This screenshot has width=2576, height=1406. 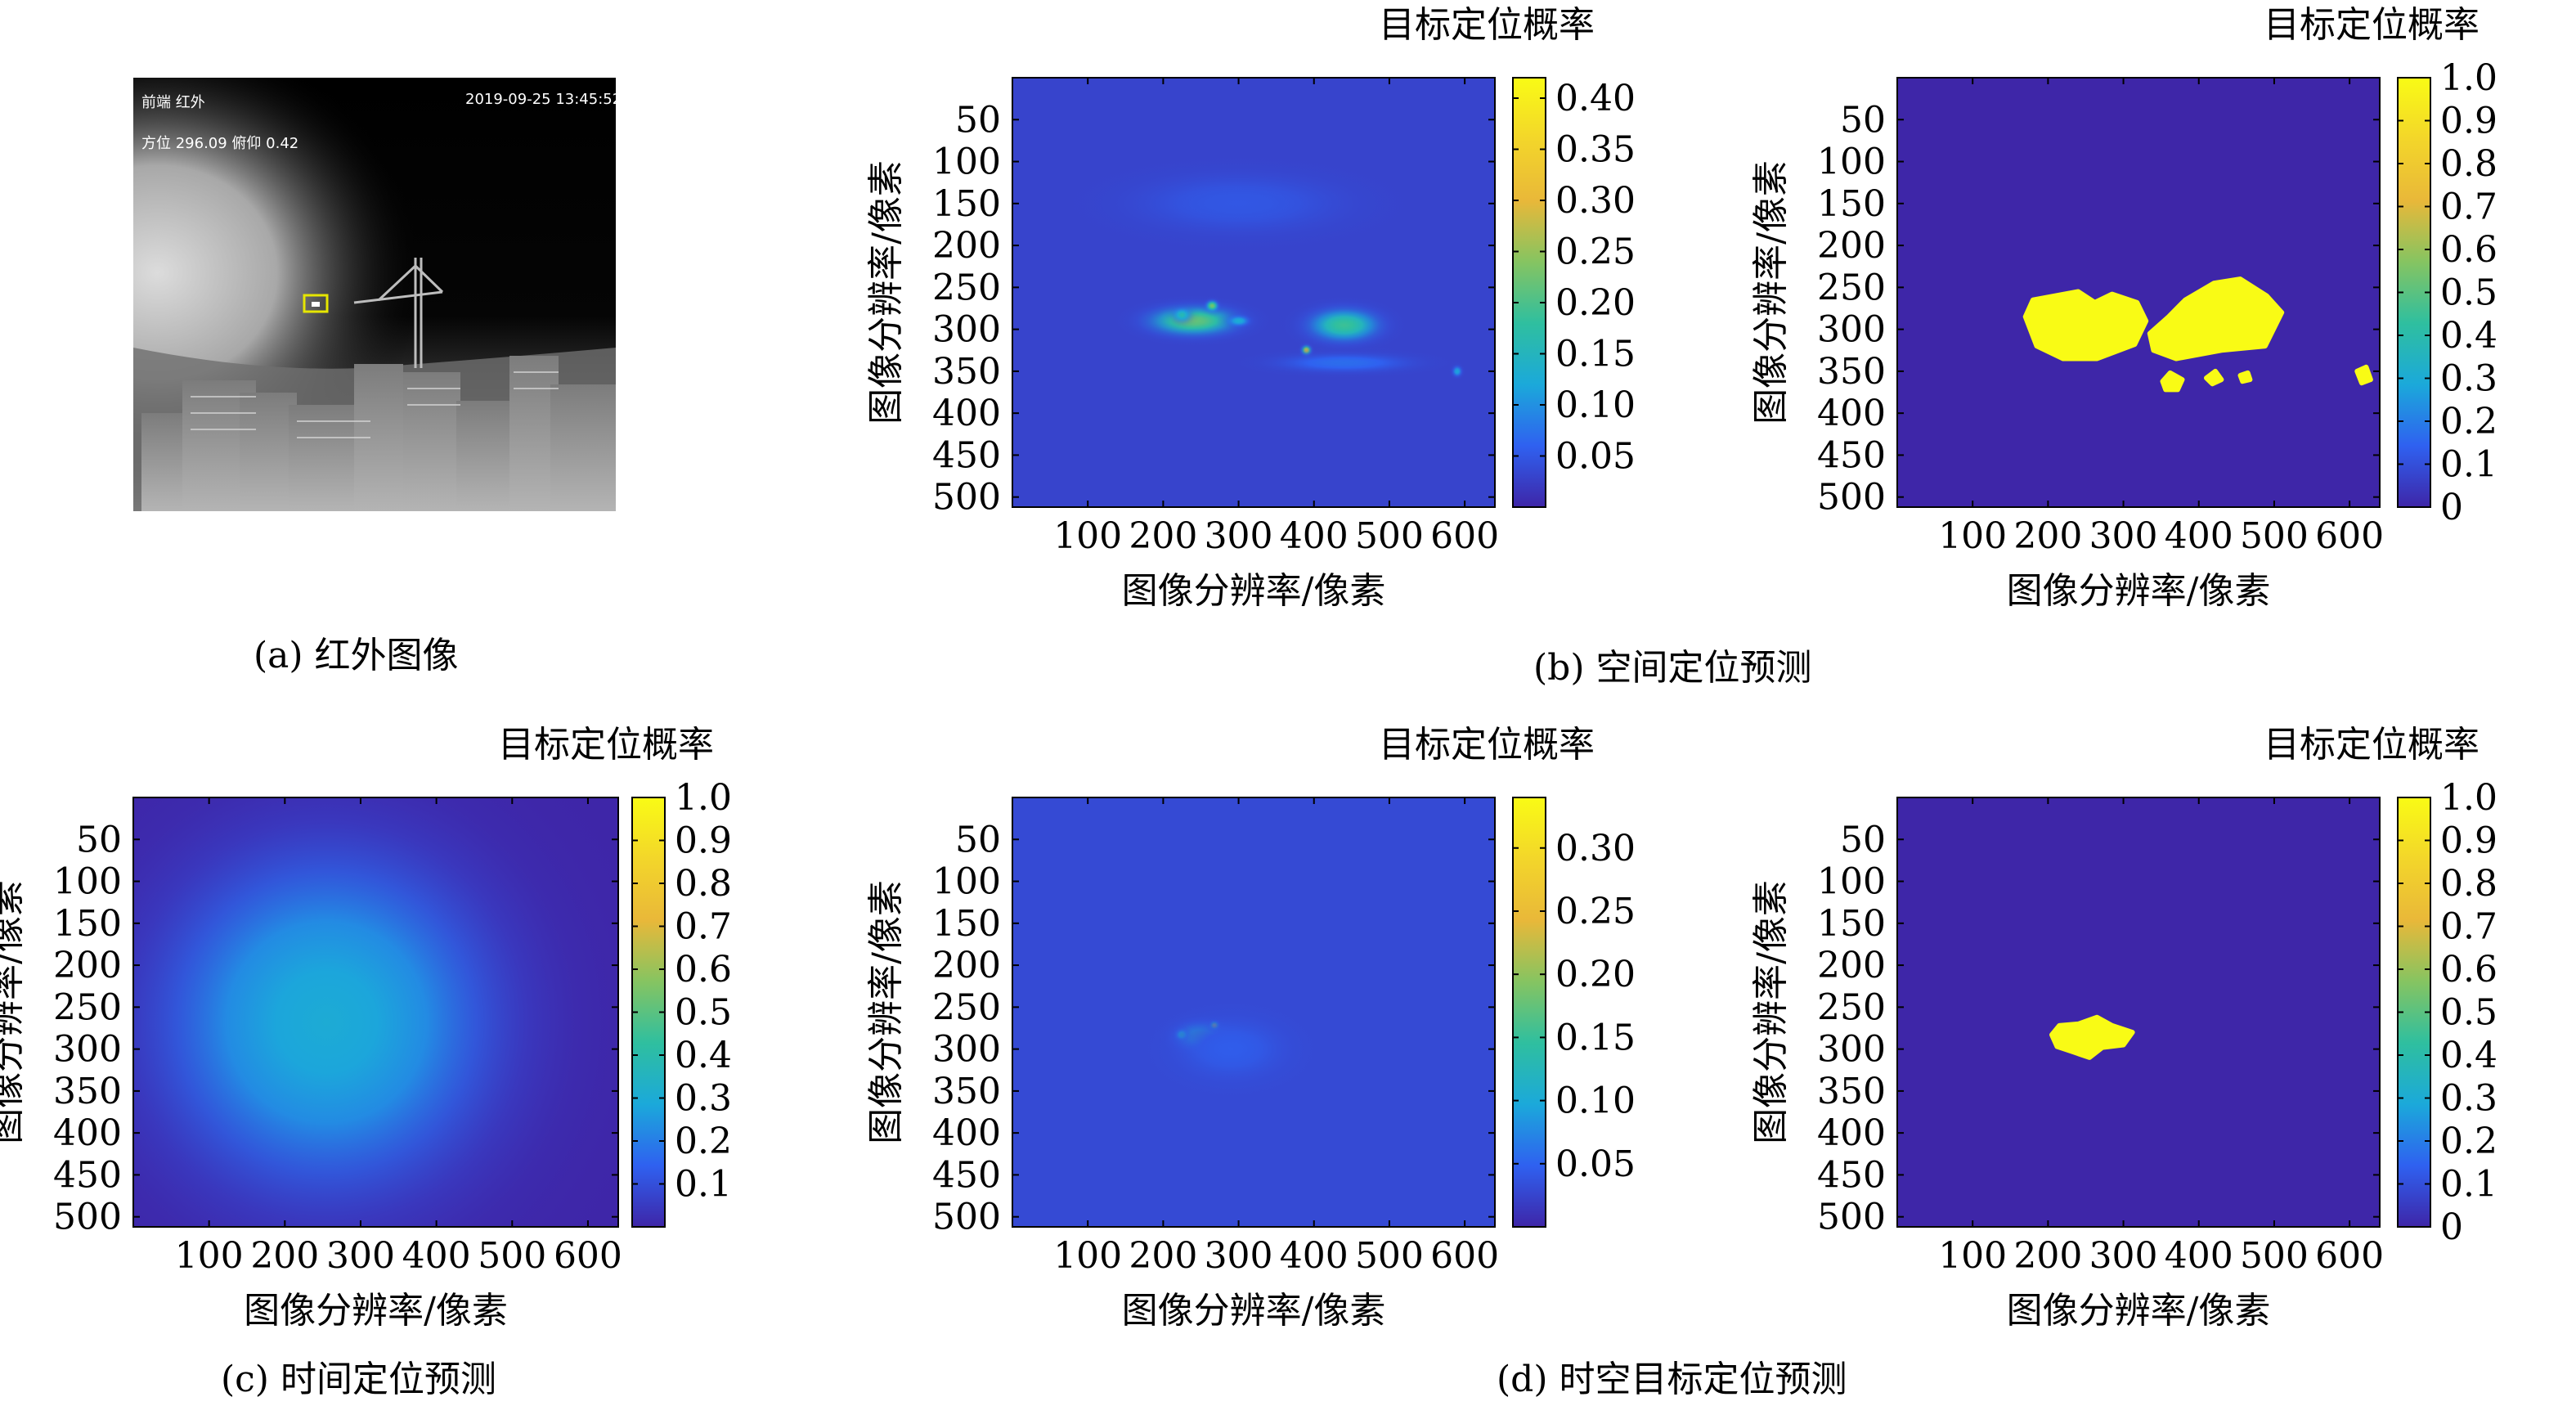 I want to click on y-tick-label: 150, so click(x=966, y=924).